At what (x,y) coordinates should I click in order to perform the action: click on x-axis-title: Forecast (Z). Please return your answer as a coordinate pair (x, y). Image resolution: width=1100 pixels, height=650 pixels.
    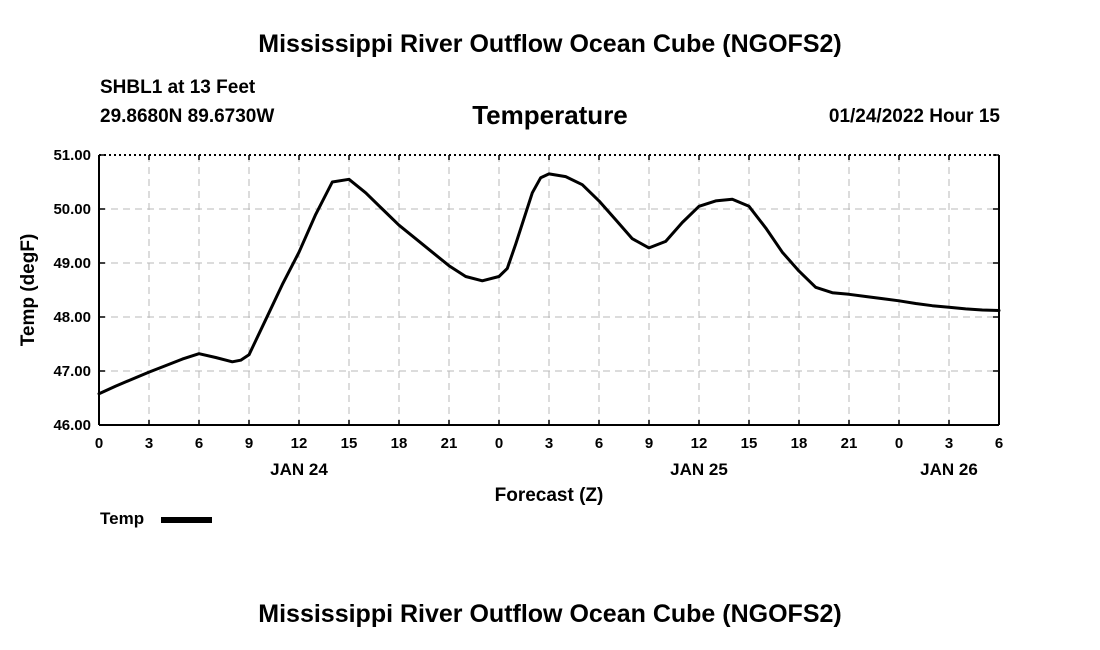
    Looking at the image, I should click on (549, 495).